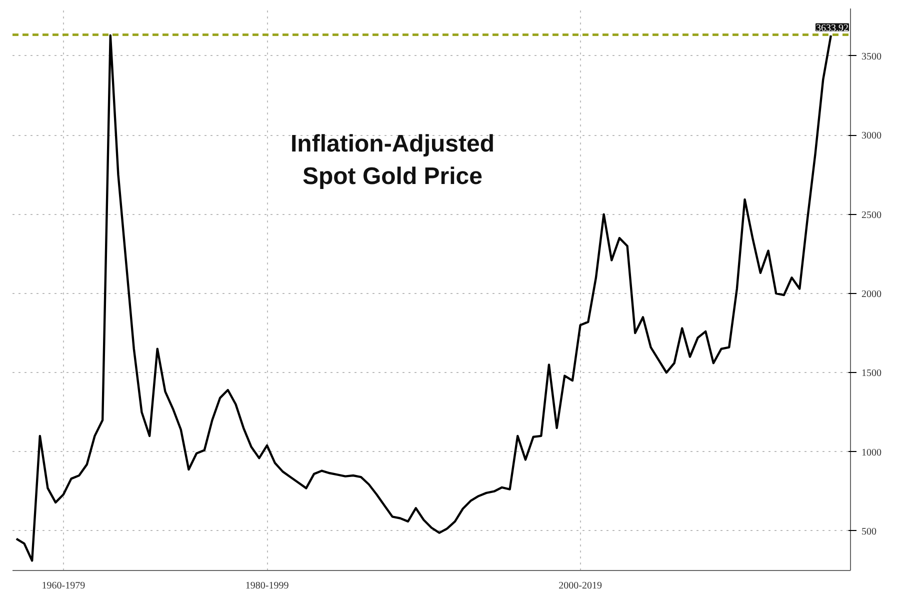 This screenshot has width=904, height=603. Describe the element at coordinates (872, 452) in the screenshot. I see `y-tick-label: 1000` at that location.